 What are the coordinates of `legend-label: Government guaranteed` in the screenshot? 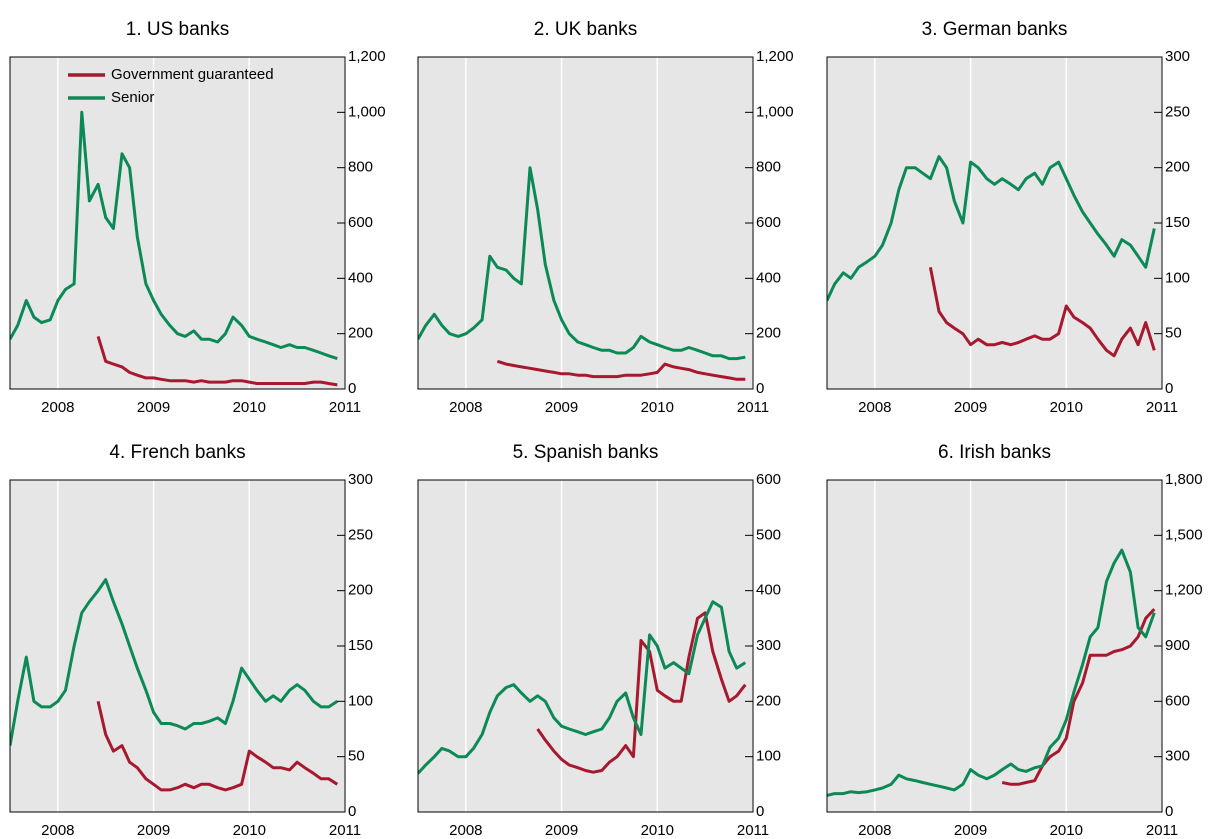 It's located at (192, 74).